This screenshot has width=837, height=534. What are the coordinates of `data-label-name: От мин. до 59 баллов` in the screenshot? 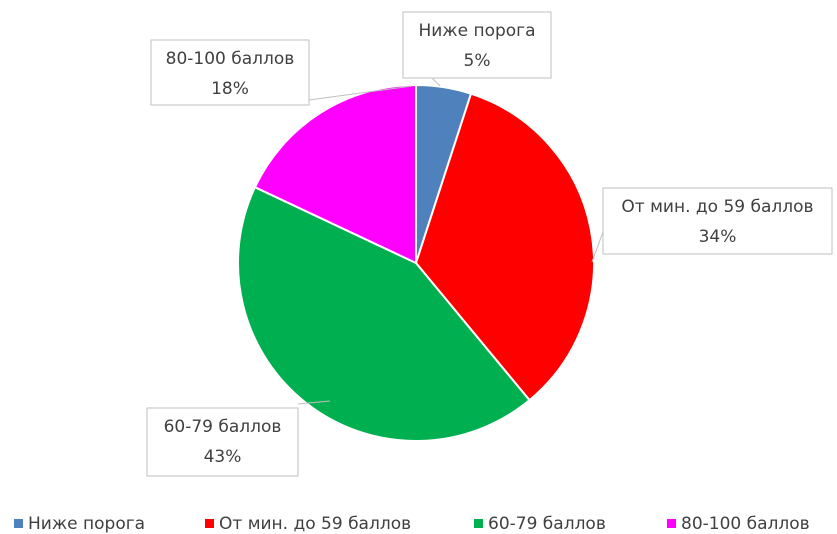 It's located at (717, 207).